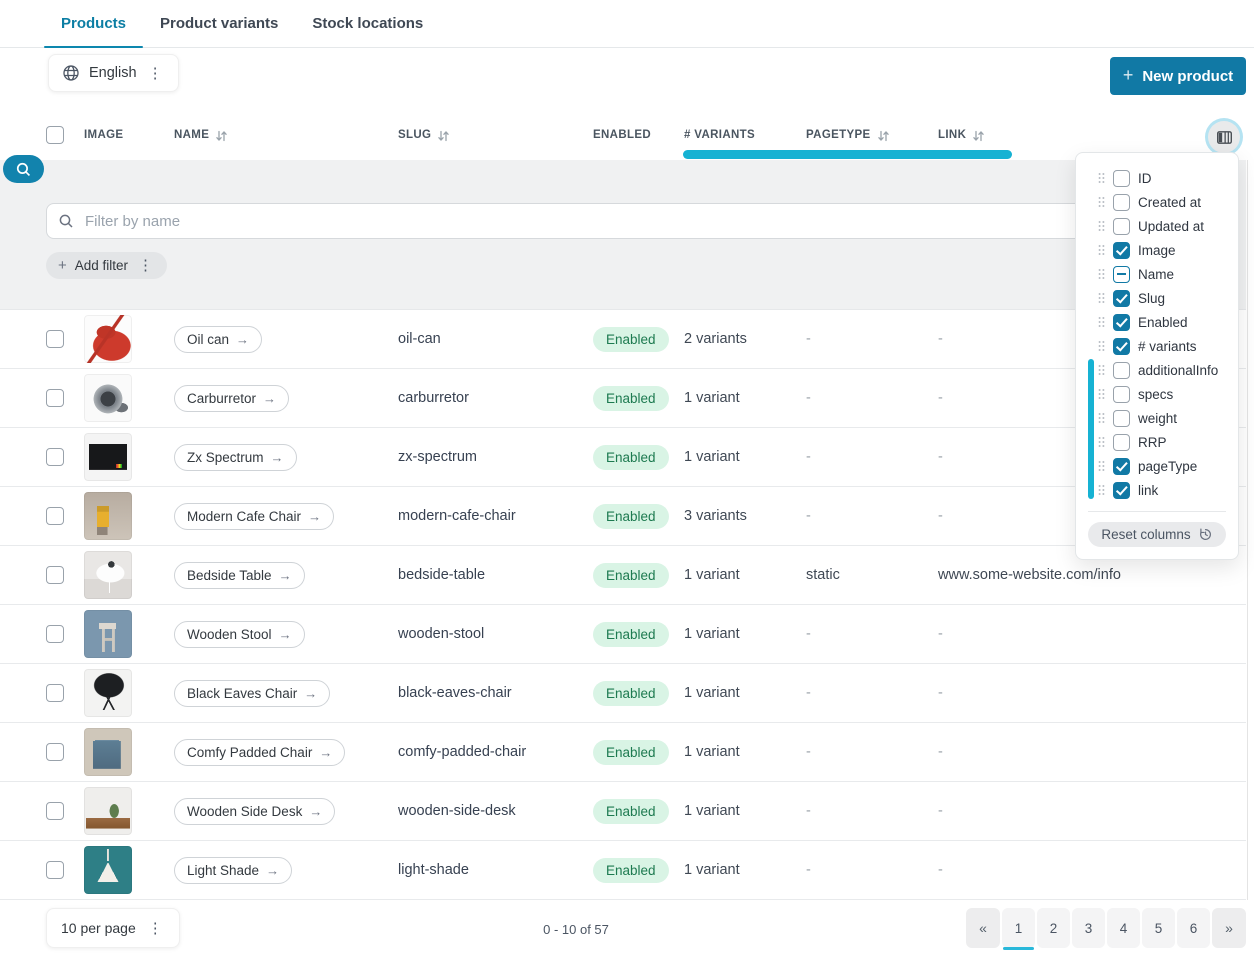  Describe the element at coordinates (1121, 274) in the screenshot. I see `column-checkbox-name` at that location.